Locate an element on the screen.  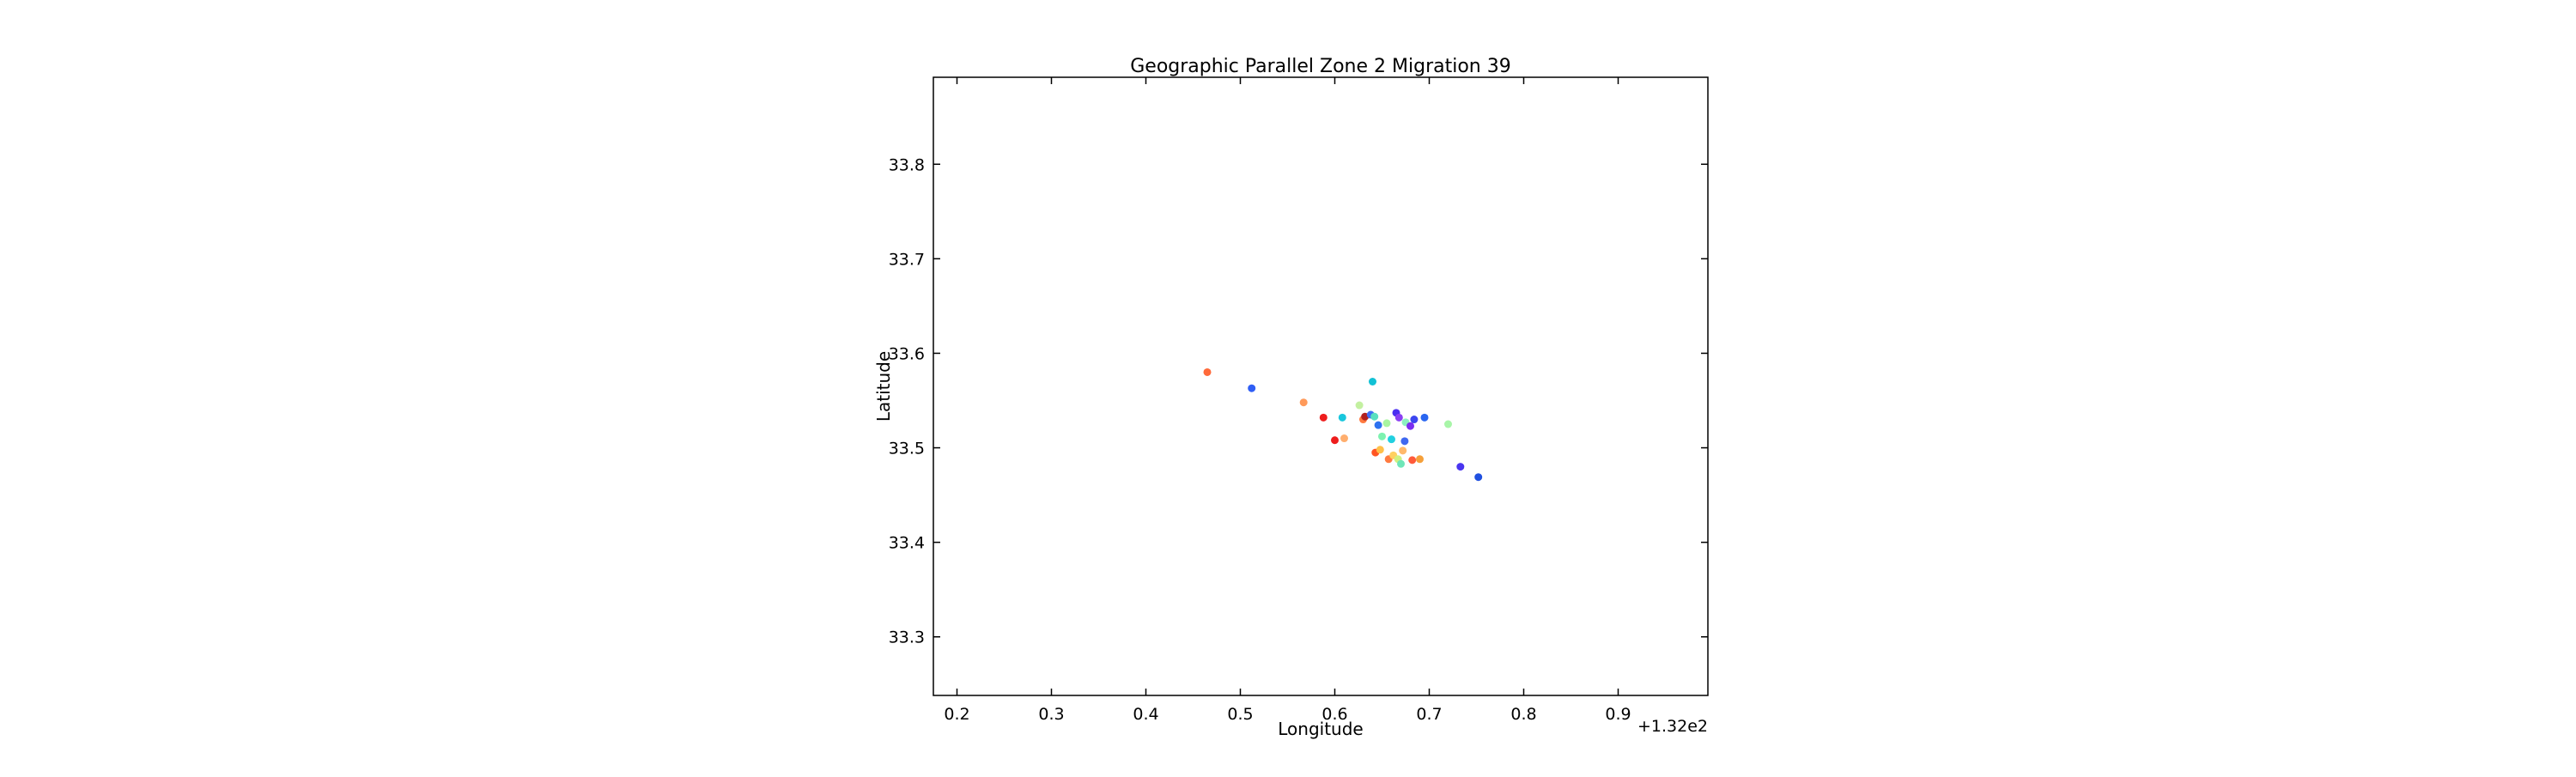
x-tick-label: 0.7 is located at coordinates (1429, 714).